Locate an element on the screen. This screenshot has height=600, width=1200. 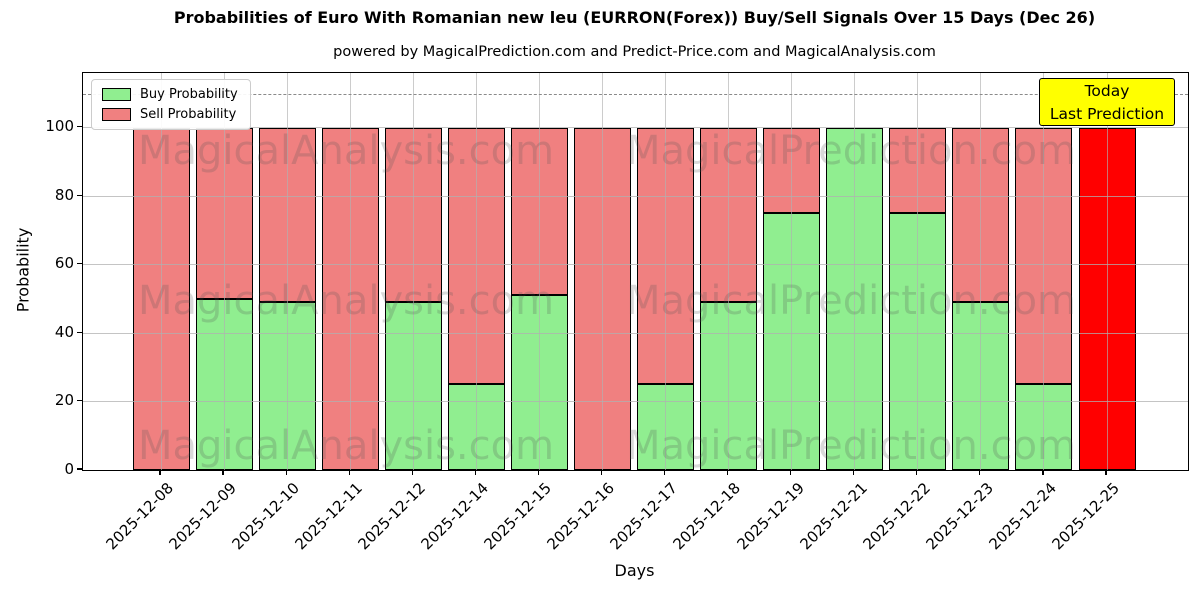
x-tick-label: 2025-12-14 is located at coordinates (455, 516).